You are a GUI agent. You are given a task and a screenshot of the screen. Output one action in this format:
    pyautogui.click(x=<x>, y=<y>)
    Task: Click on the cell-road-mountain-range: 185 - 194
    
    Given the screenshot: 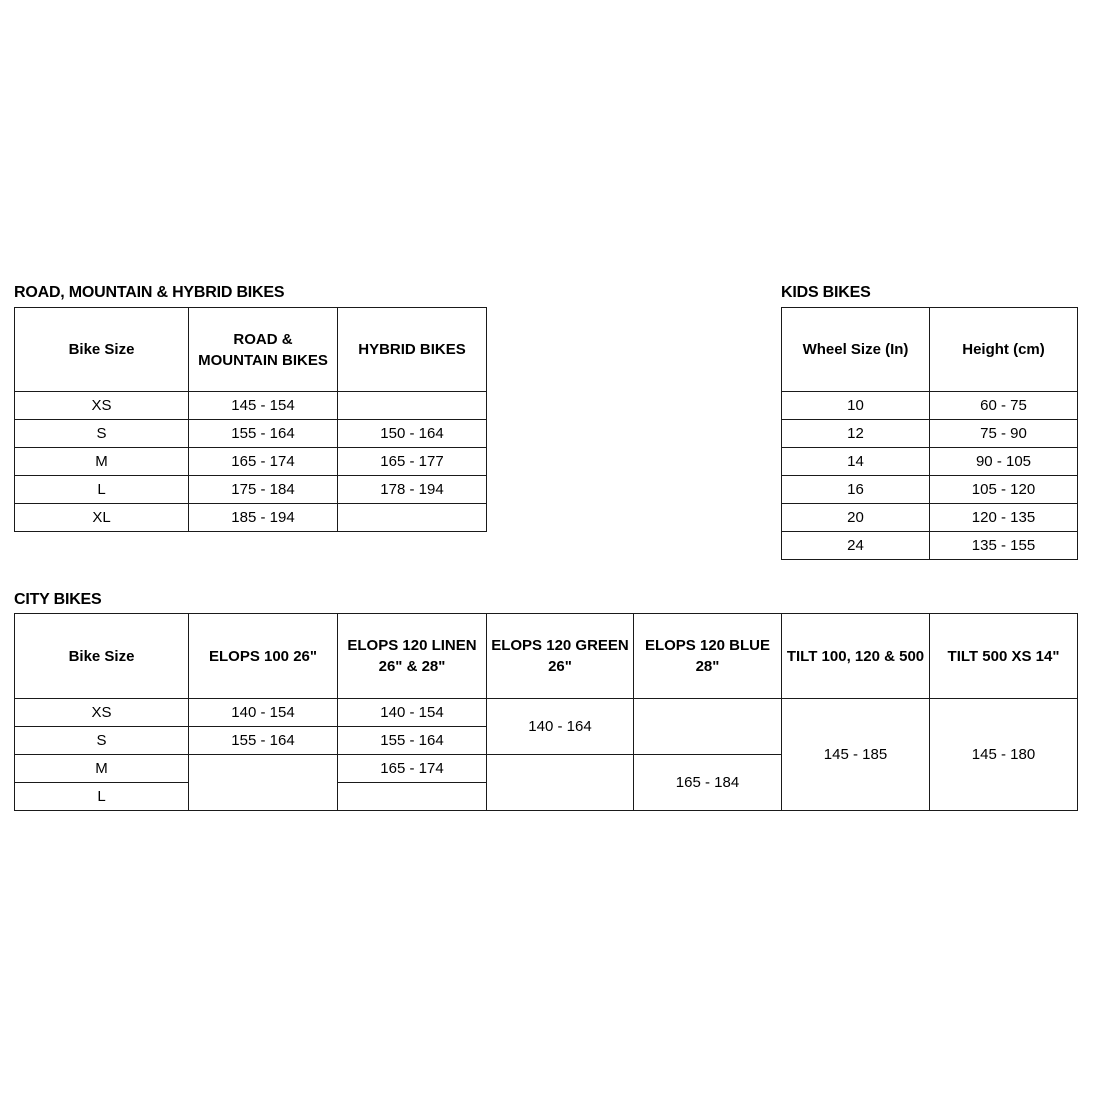 What is the action you would take?
    pyautogui.click(x=263, y=517)
    